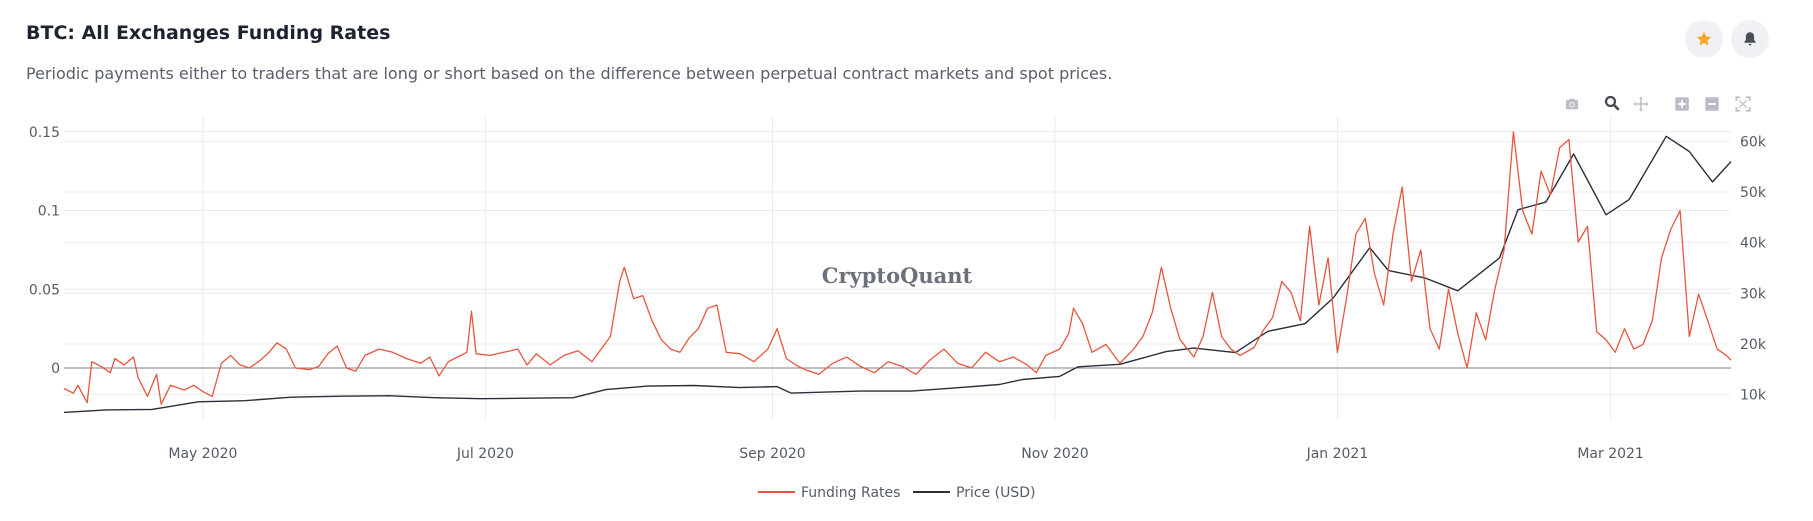  Describe the element at coordinates (485, 454) in the screenshot. I see `x-tick-label: Jul 2020` at that location.